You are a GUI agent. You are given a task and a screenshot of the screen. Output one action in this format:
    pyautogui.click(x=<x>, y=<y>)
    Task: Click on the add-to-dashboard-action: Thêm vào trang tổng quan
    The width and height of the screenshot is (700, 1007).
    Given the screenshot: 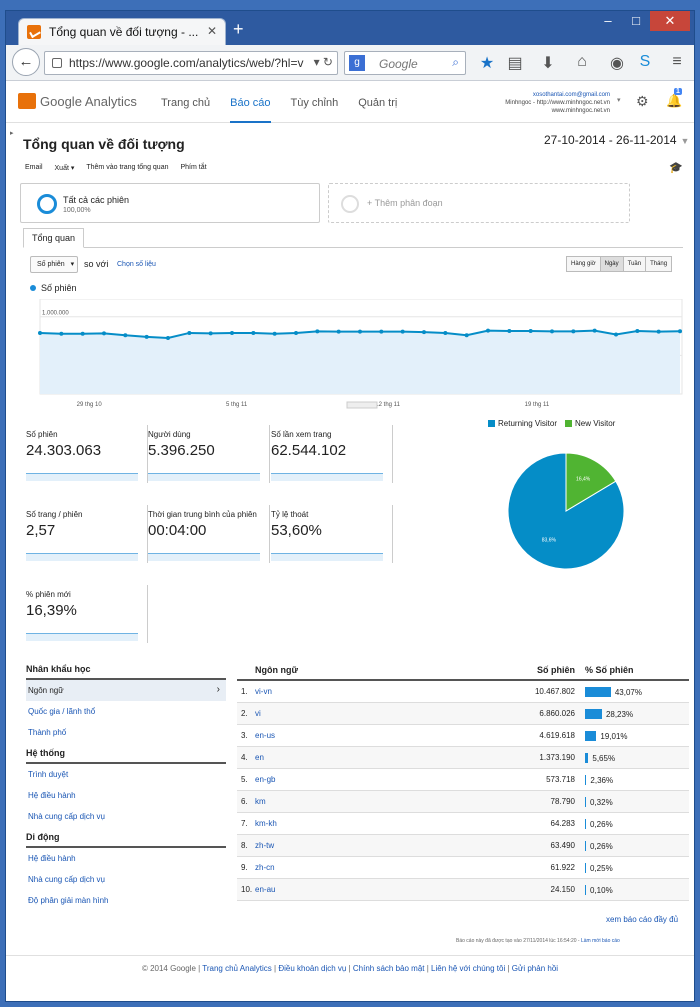 What is the action you would take?
    pyautogui.click(x=127, y=167)
    